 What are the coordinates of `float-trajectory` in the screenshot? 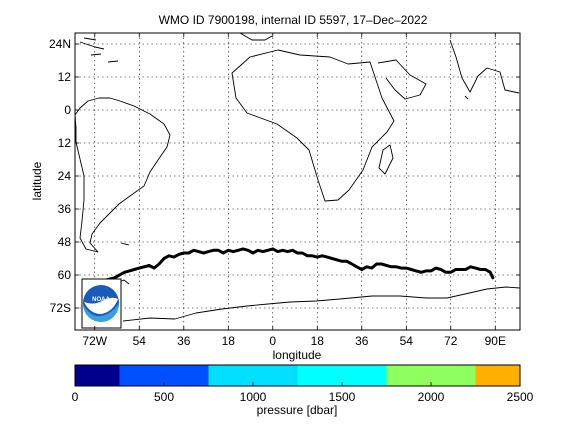 It's located at (294, 267).